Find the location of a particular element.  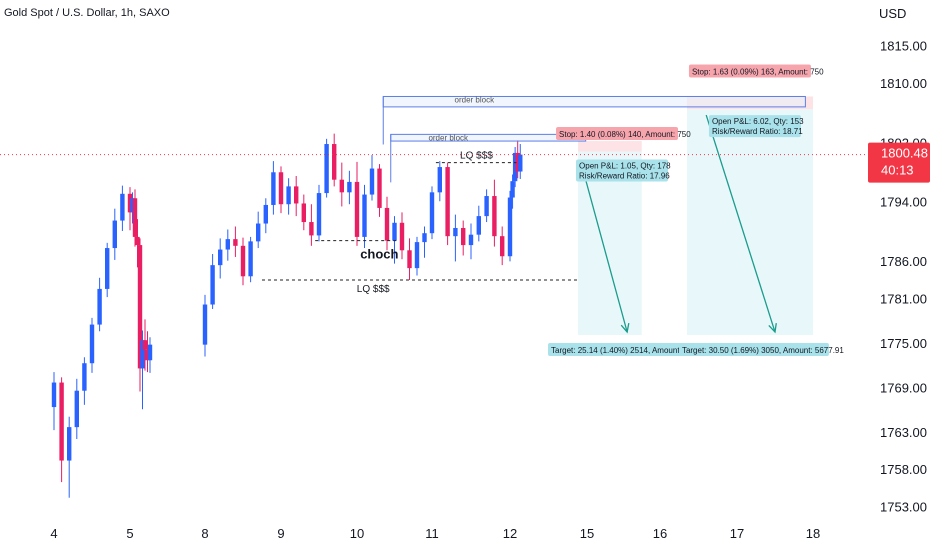

time-tick-label: 5 is located at coordinates (129, 533).